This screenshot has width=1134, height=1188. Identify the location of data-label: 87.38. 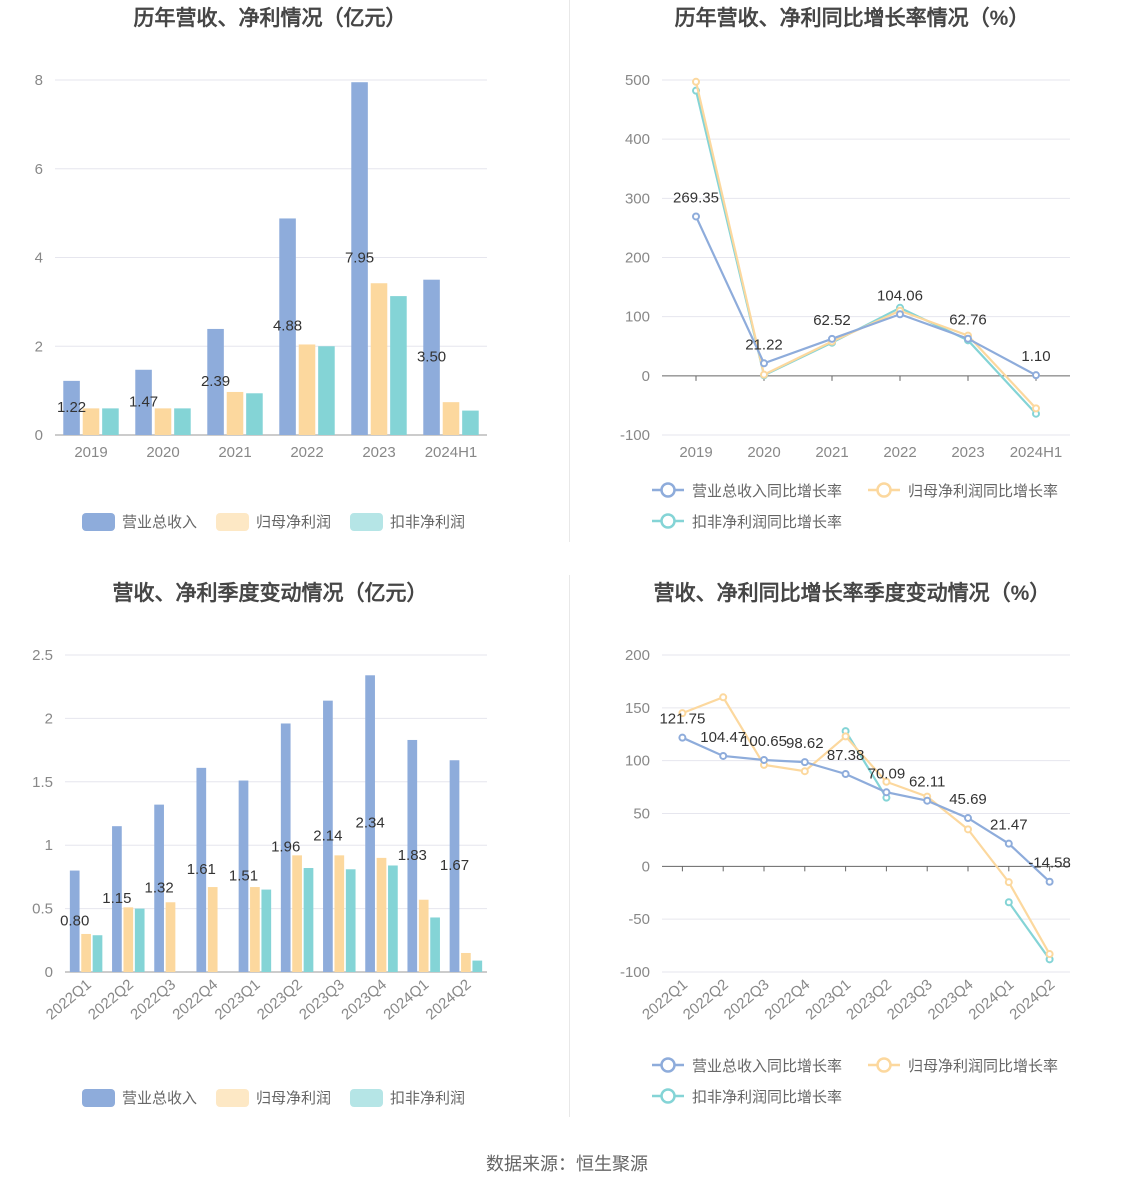
(846, 755).